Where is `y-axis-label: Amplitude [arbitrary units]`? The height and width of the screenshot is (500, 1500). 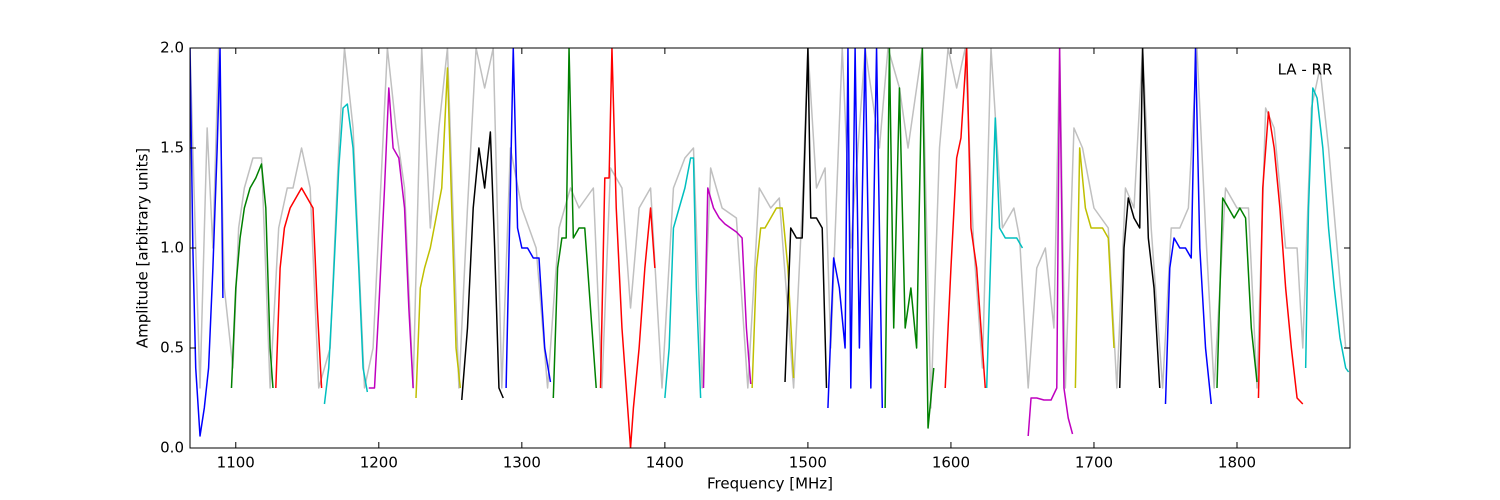 y-axis-label: Amplitude [arbitrary units] is located at coordinates (143, 248).